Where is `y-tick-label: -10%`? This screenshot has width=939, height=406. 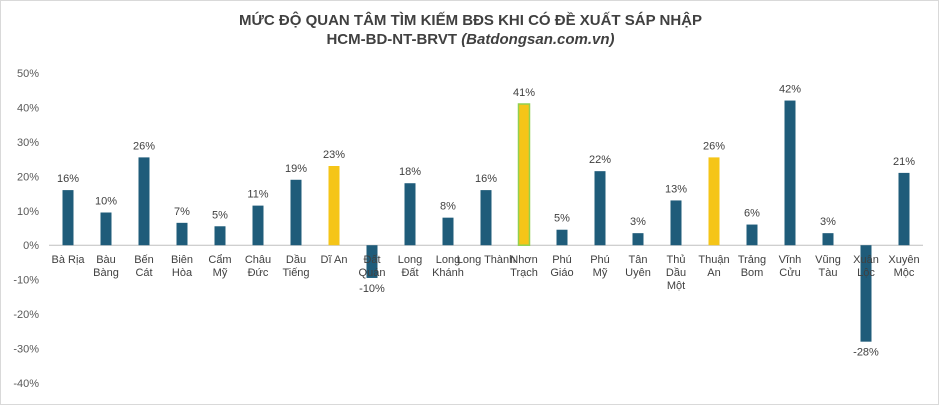 y-tick-label: -10% is located at coordinates (26, 281).